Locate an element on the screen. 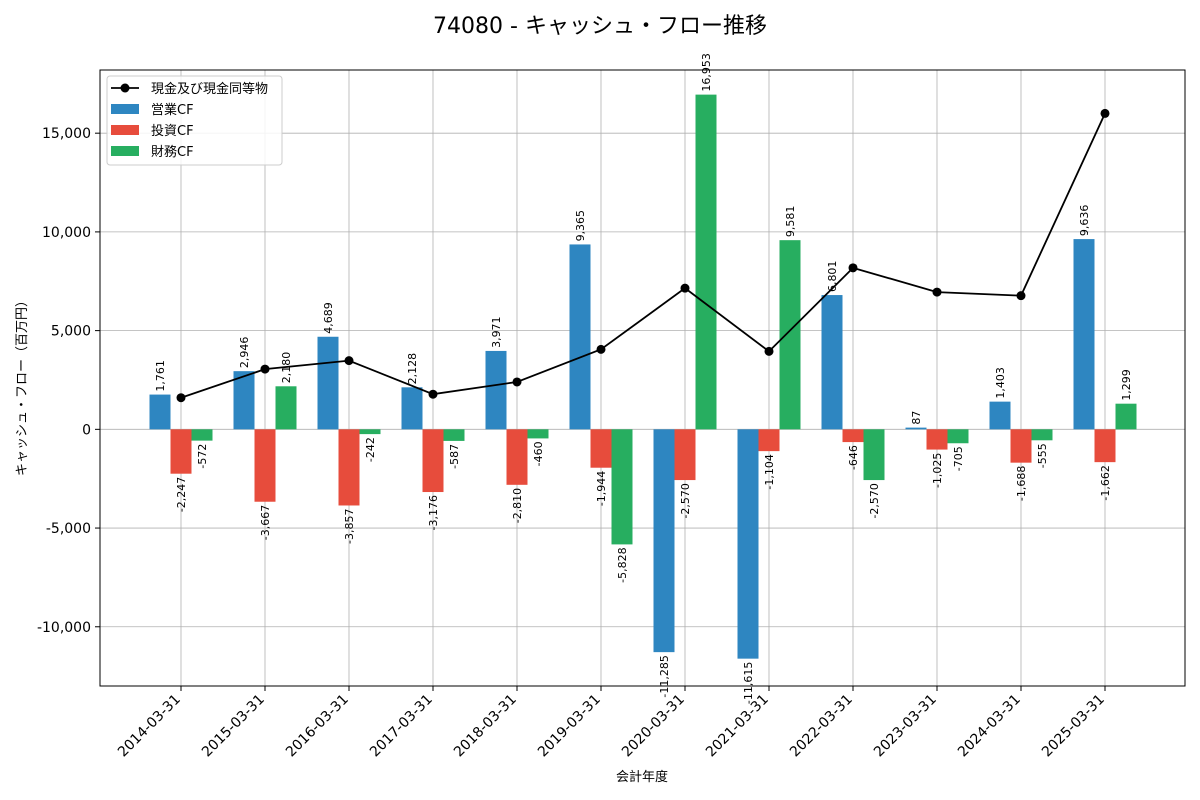  bar-value-label: -646 is located at coordinates (853, 457).